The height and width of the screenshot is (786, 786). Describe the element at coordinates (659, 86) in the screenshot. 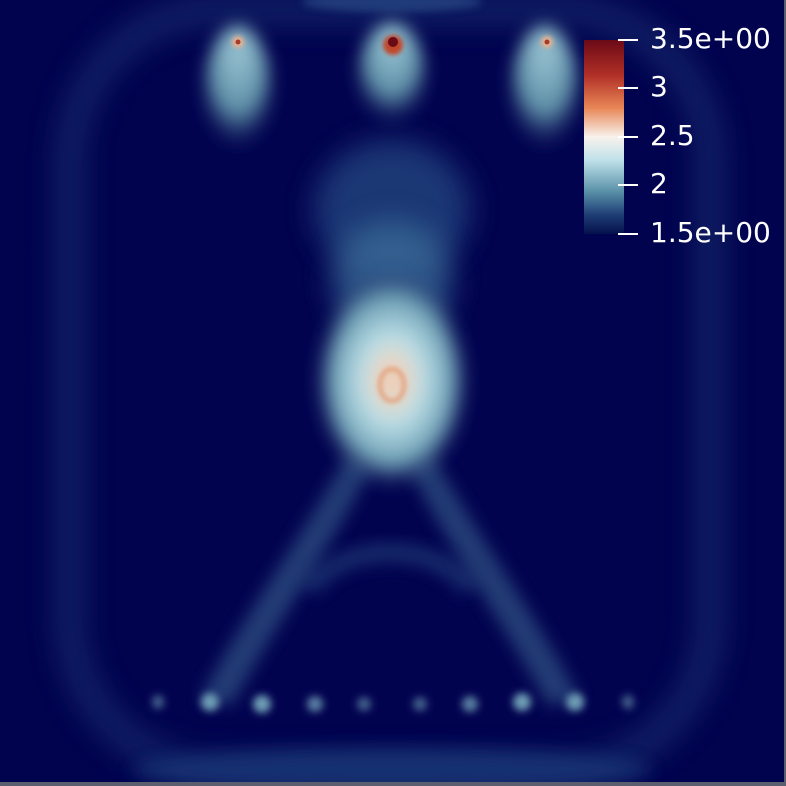

I see `legend-tick-label: 3` at that location.